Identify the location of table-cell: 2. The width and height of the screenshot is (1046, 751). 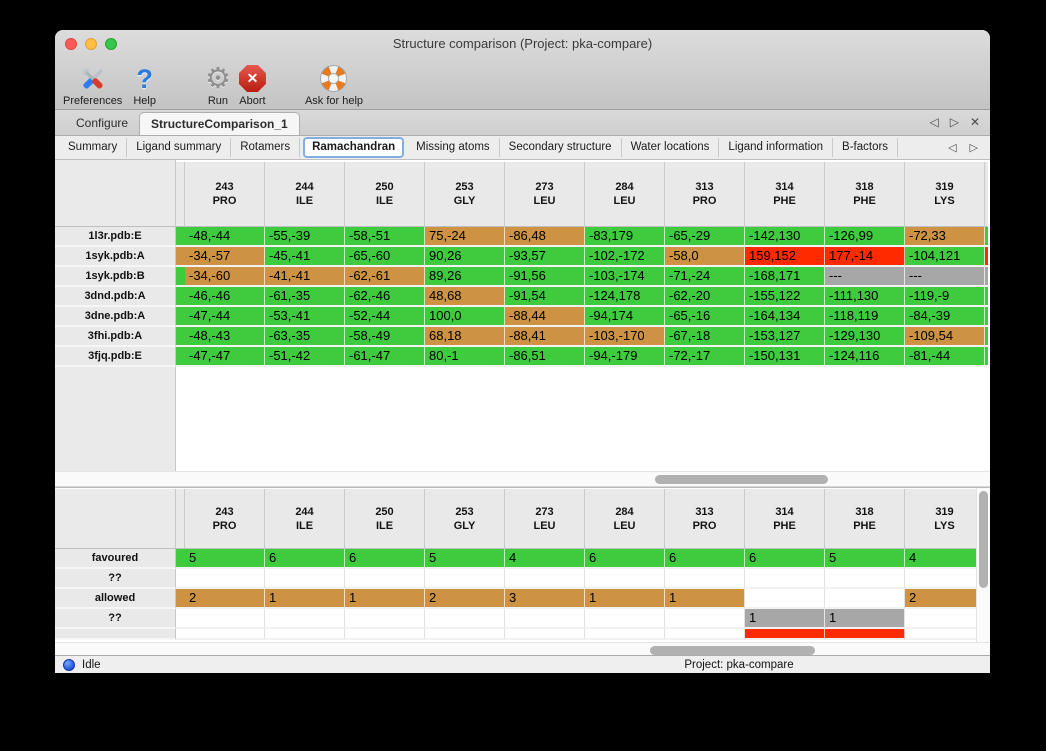
(465, 599).